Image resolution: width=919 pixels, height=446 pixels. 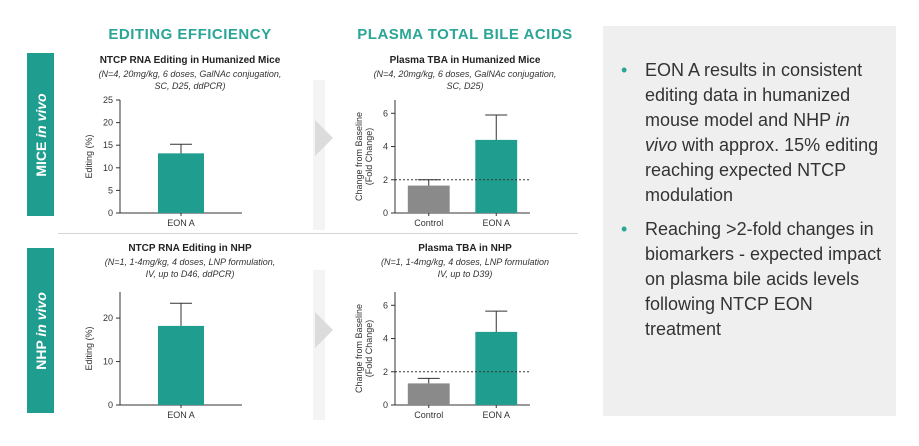 I want to click on nhp-row-label: NHP in vivo, so click(x=40, y=330).